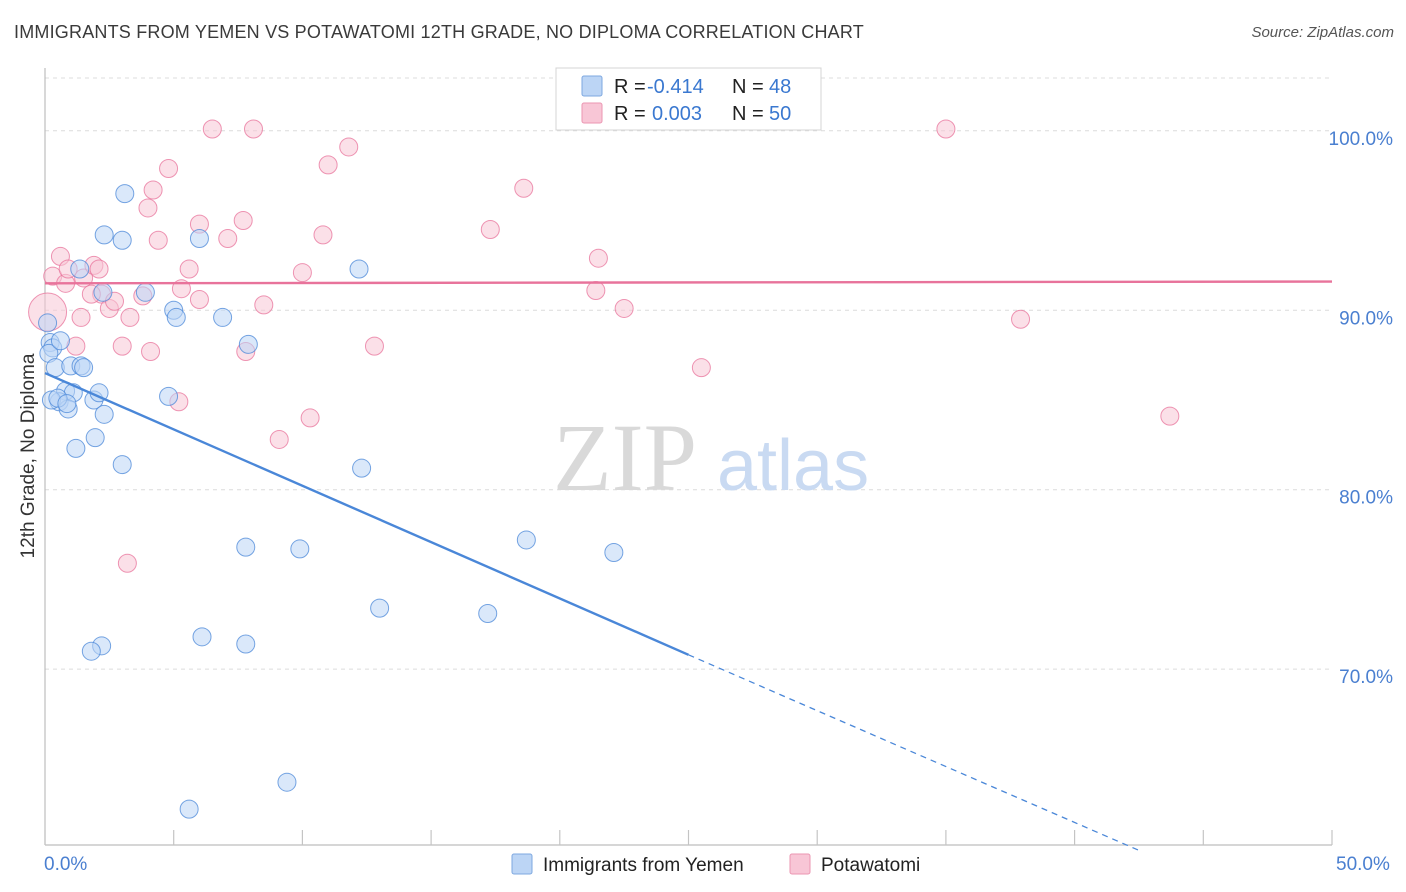 This screenshot has height=892, width=1406. Describe the element at coordinates (592, 113) in the screenshot. I see `stats-swatch-potawatomi` at that location.